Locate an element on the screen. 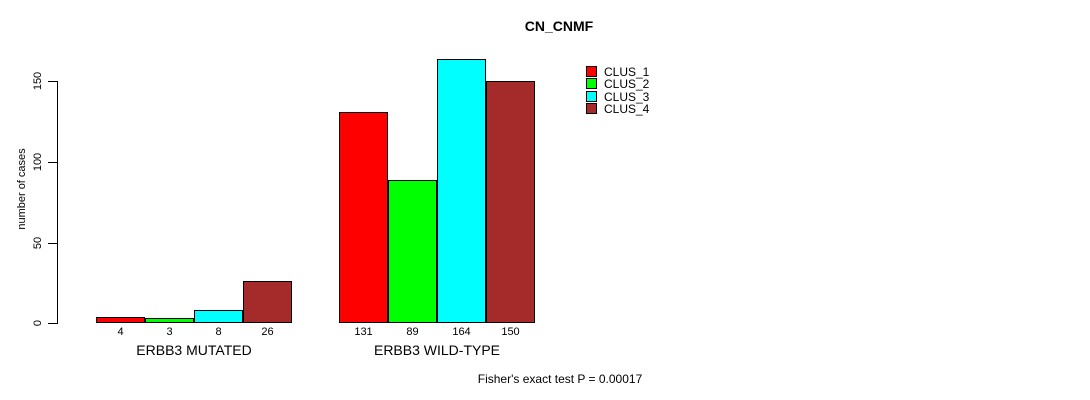  bar-value-label: 26 is located at coordinates (267, 332).